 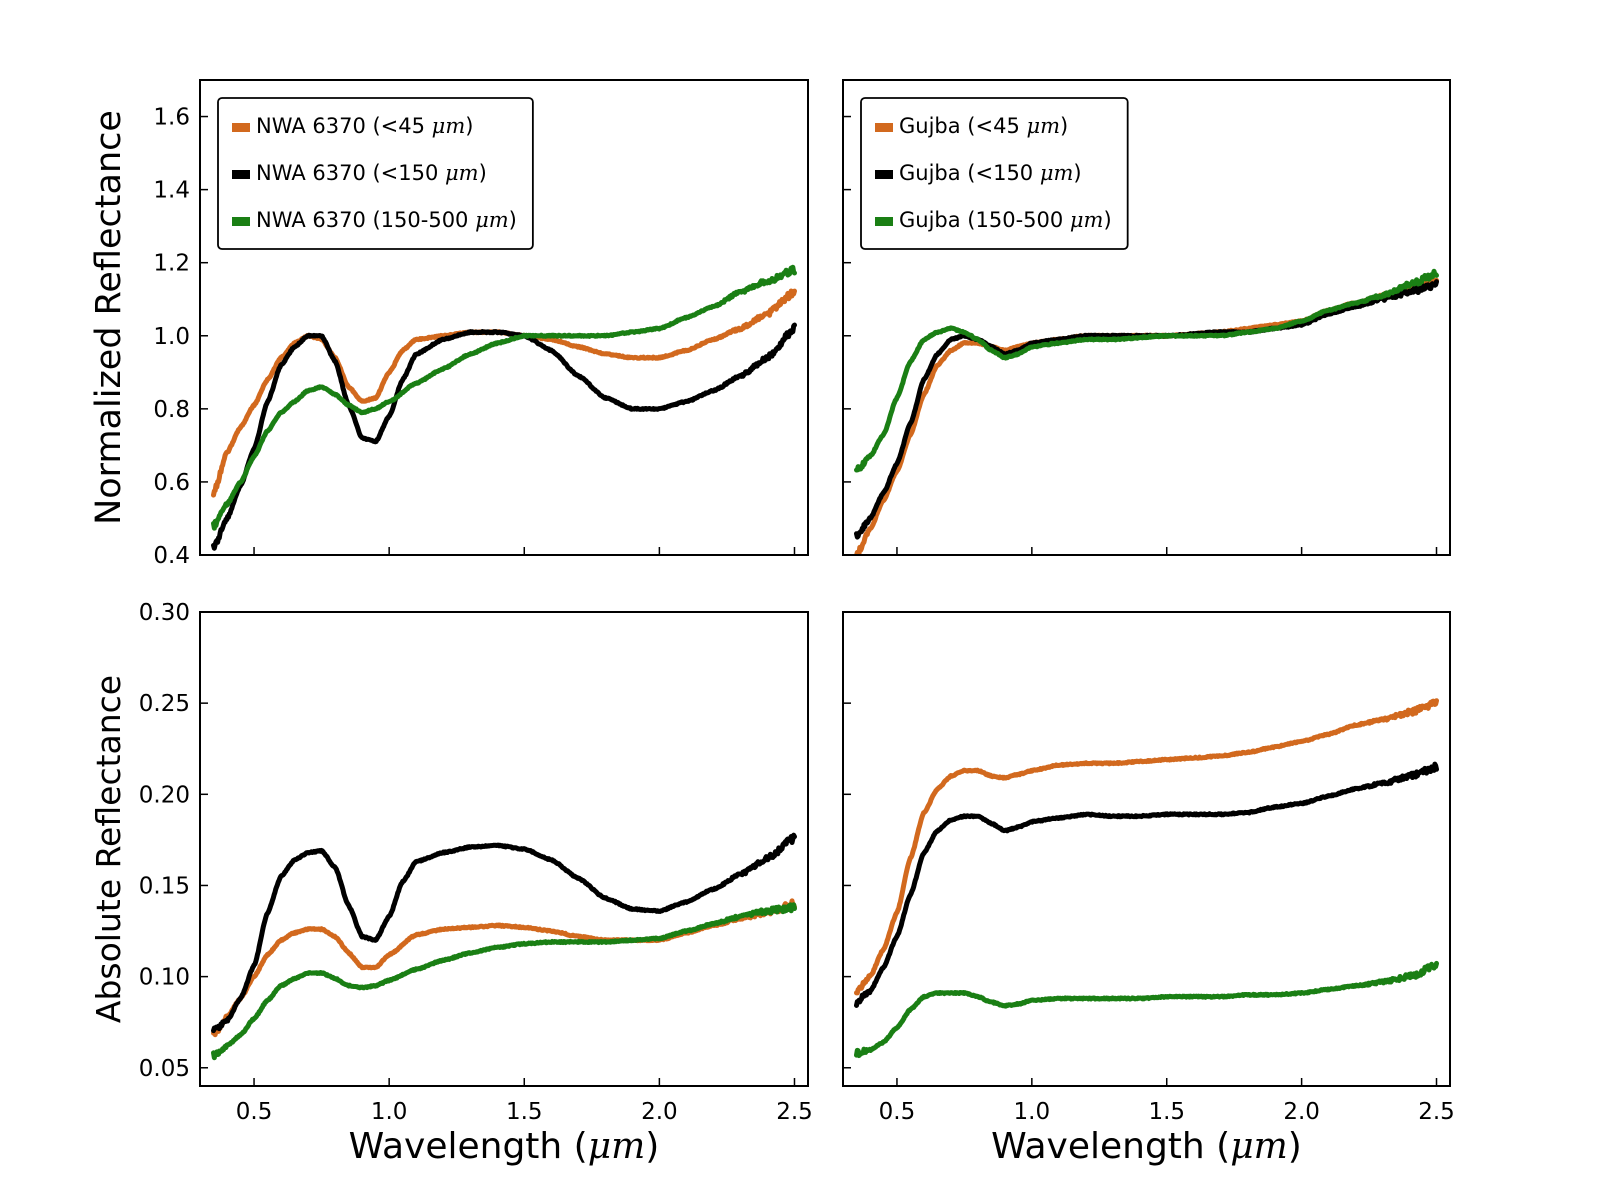 What do you see at coordinates (350, 173) in the screenshot?
I see `legend-label-text: NWA 6370 (<150` at bounding box center [350, 173].